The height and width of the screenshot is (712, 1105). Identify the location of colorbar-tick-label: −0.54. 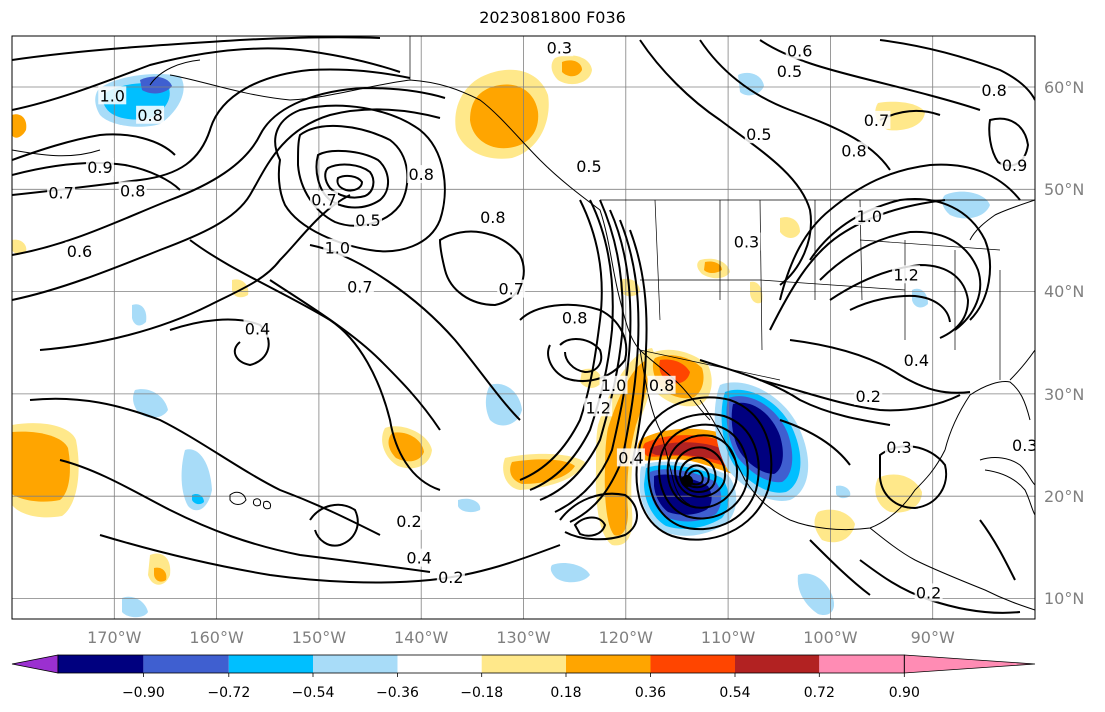
(313, 693).